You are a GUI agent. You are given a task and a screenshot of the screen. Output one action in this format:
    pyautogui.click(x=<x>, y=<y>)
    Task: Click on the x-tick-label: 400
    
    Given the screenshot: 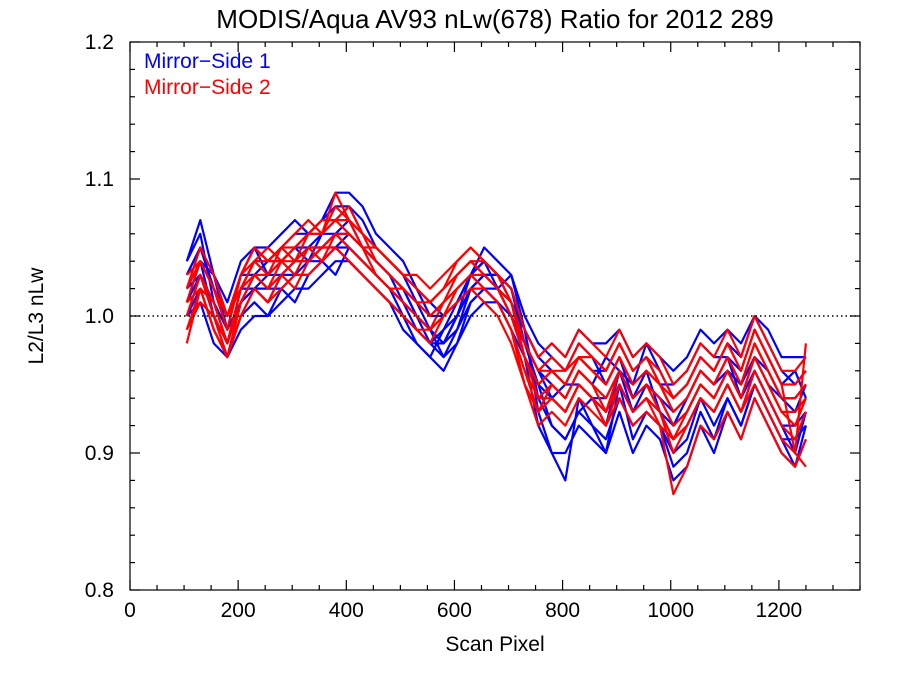 What is the action you would take?
    pyautogui.click(x=346, y=610)
    